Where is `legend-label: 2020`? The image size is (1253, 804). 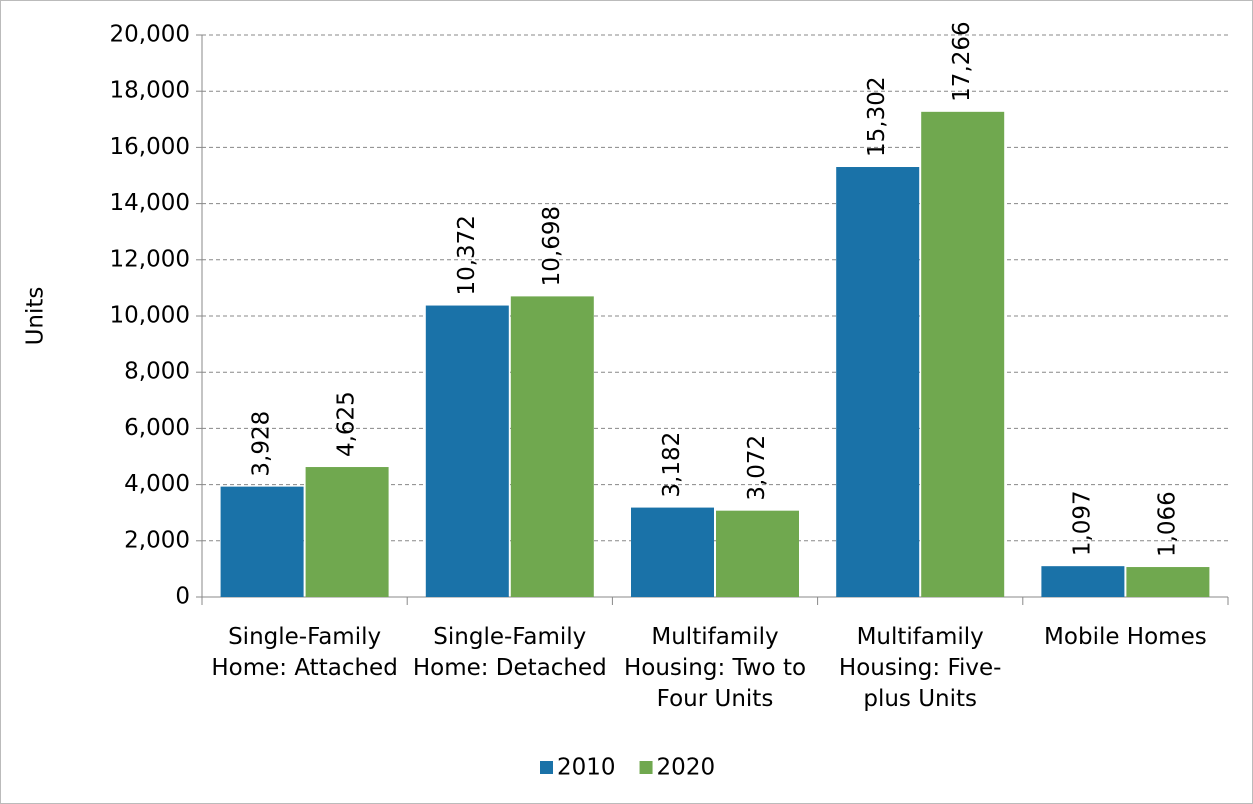
legend-label: 2020 is located at coordinates (686, 768).